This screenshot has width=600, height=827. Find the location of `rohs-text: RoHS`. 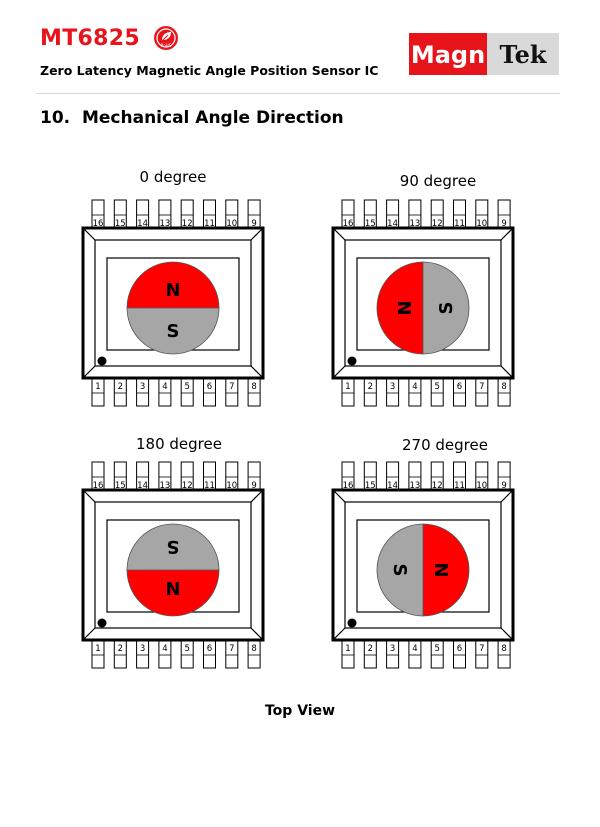

rohs-text: RoHS is located at coordinates (166, 45).